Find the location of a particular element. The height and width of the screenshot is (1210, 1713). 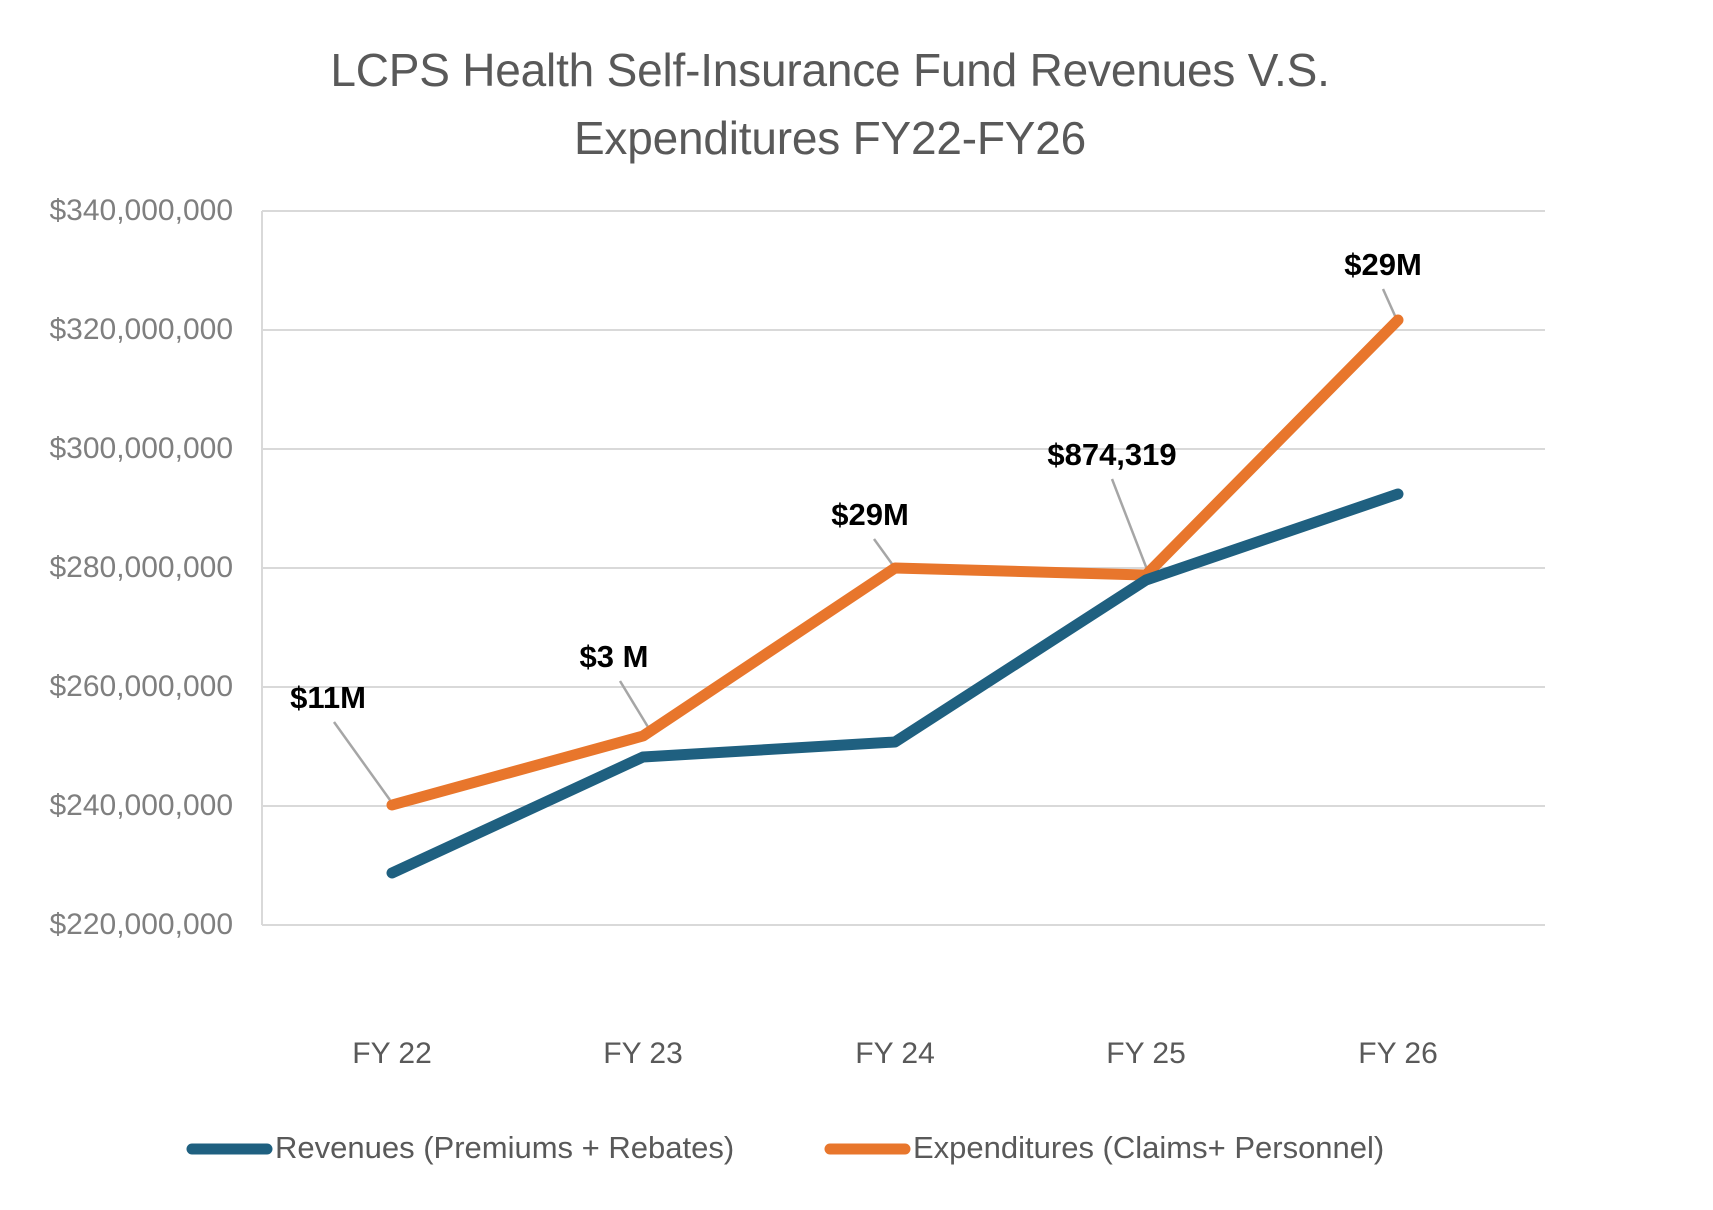

legend-label-revenues: Revenues (Premiums + Rebates) is located at coordinates (504, 1147).